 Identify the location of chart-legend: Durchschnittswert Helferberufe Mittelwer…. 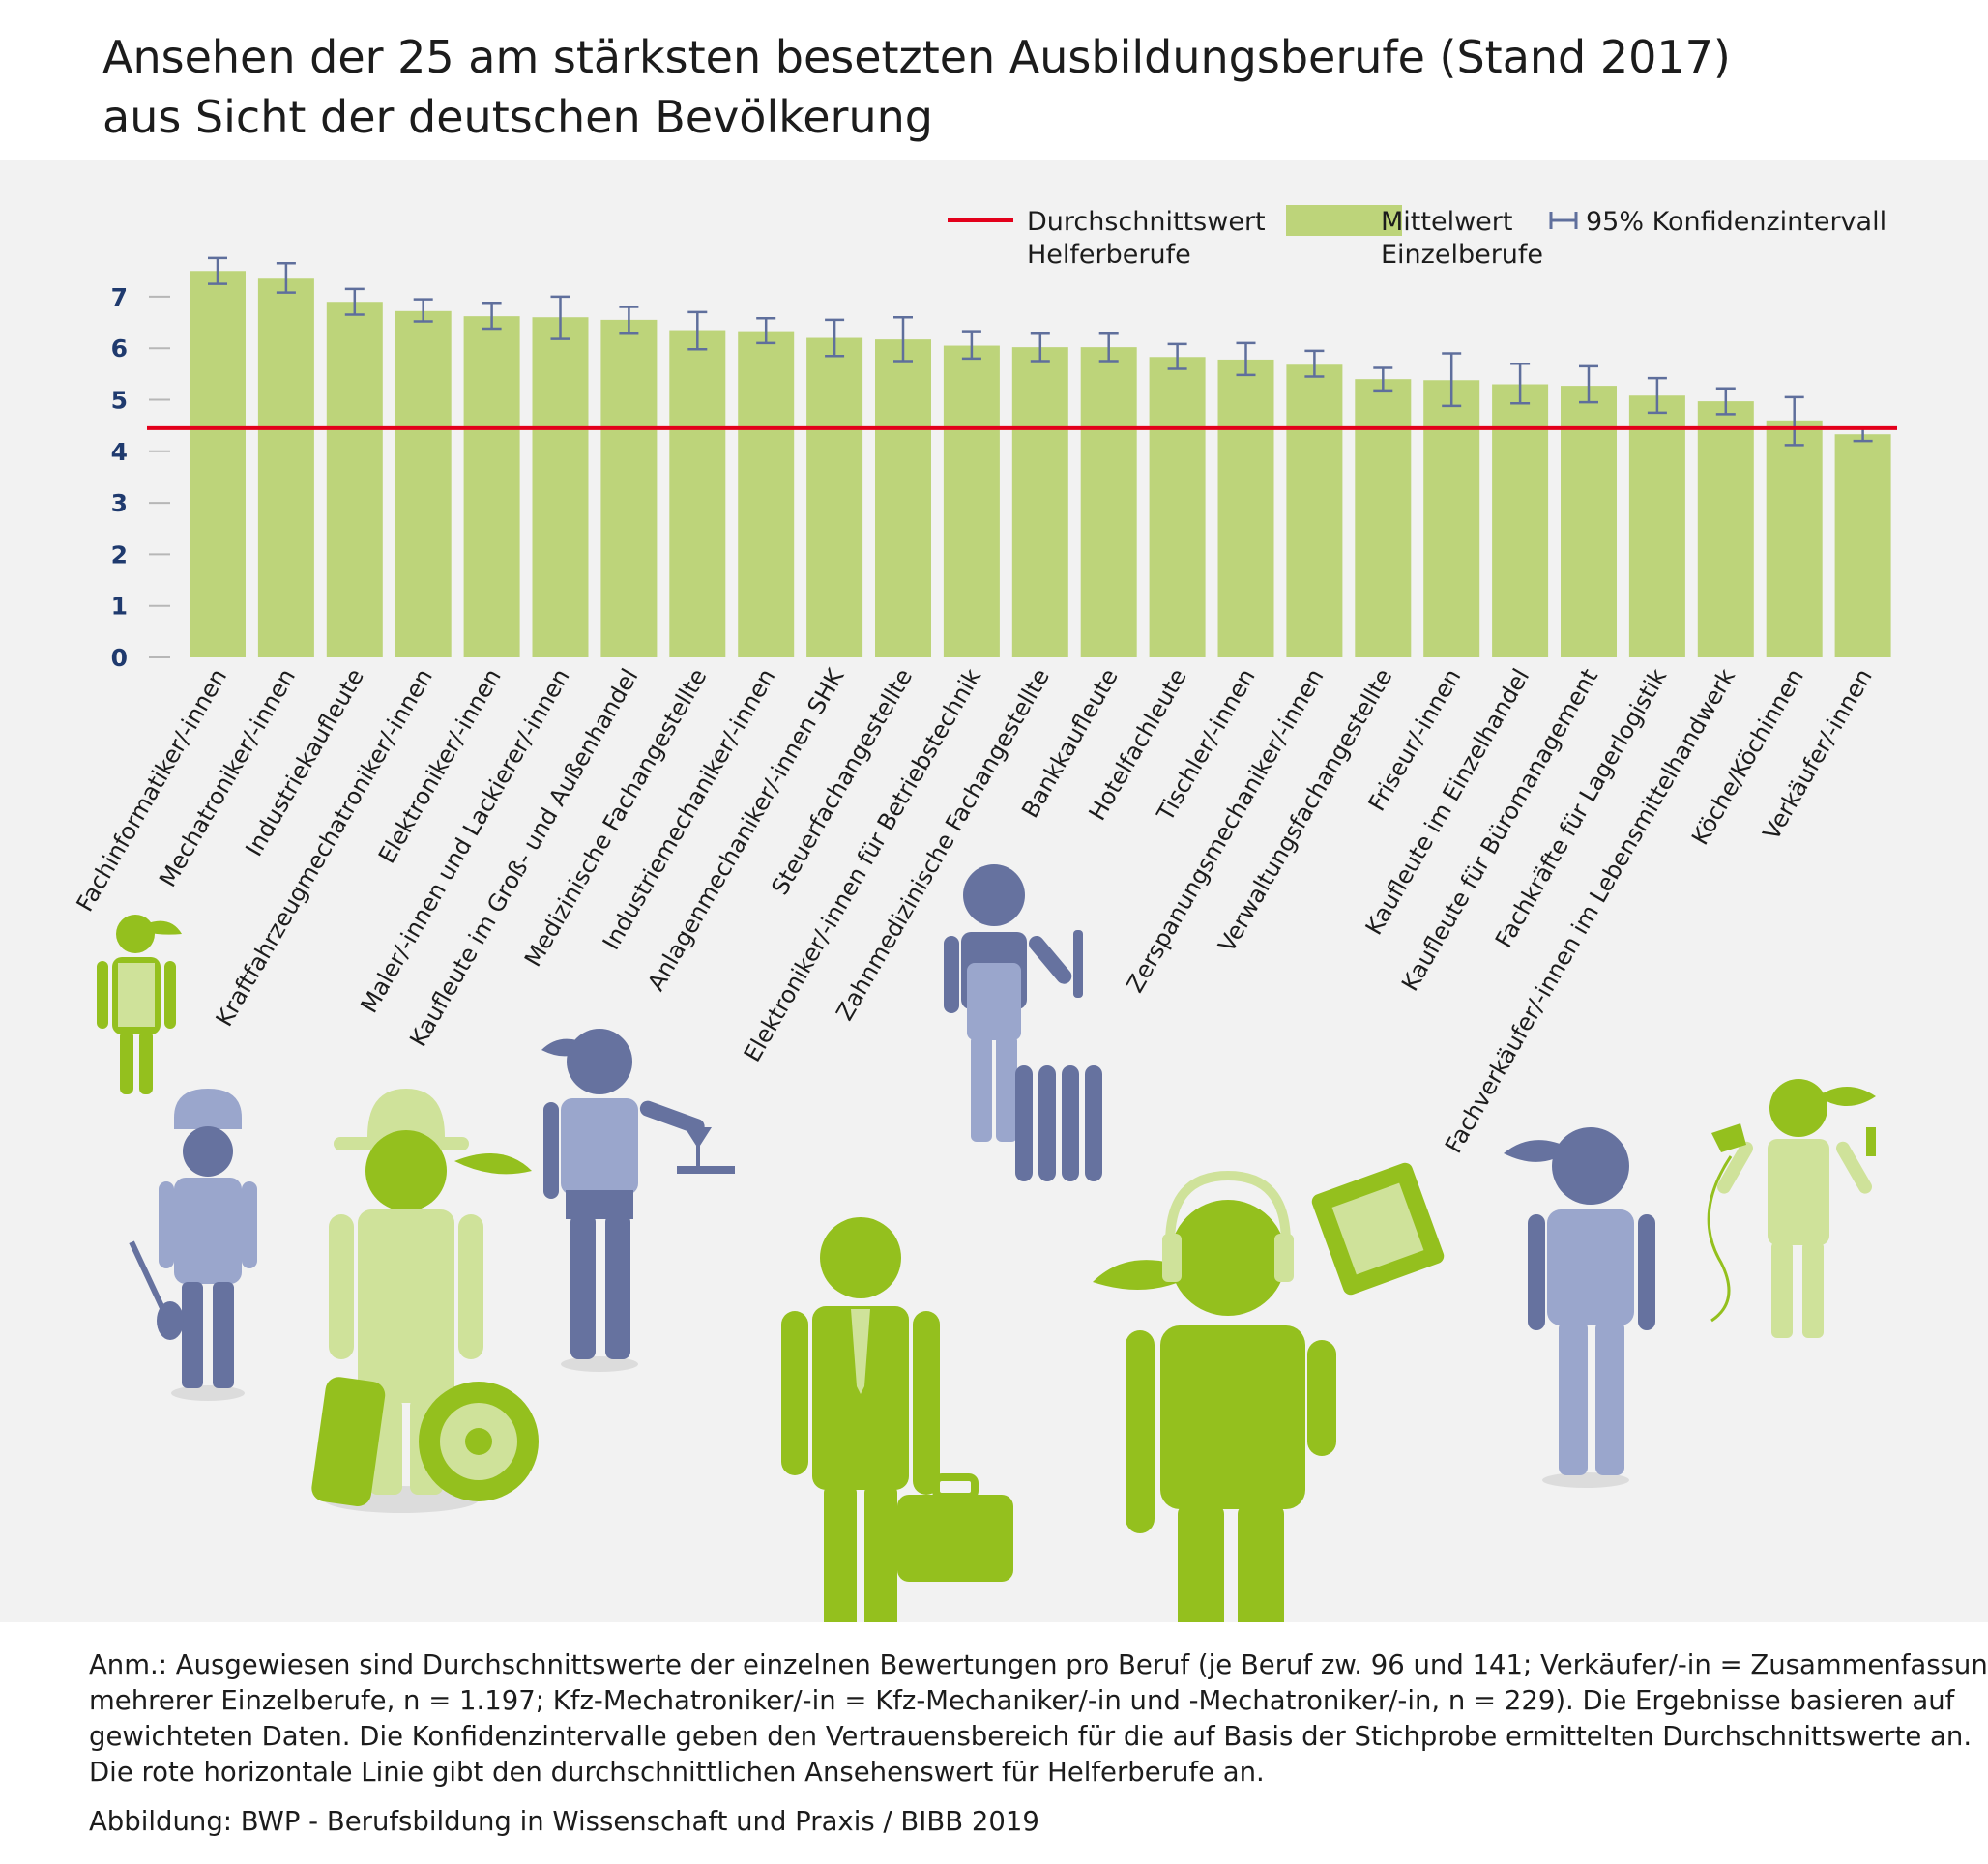
(1417, 237).